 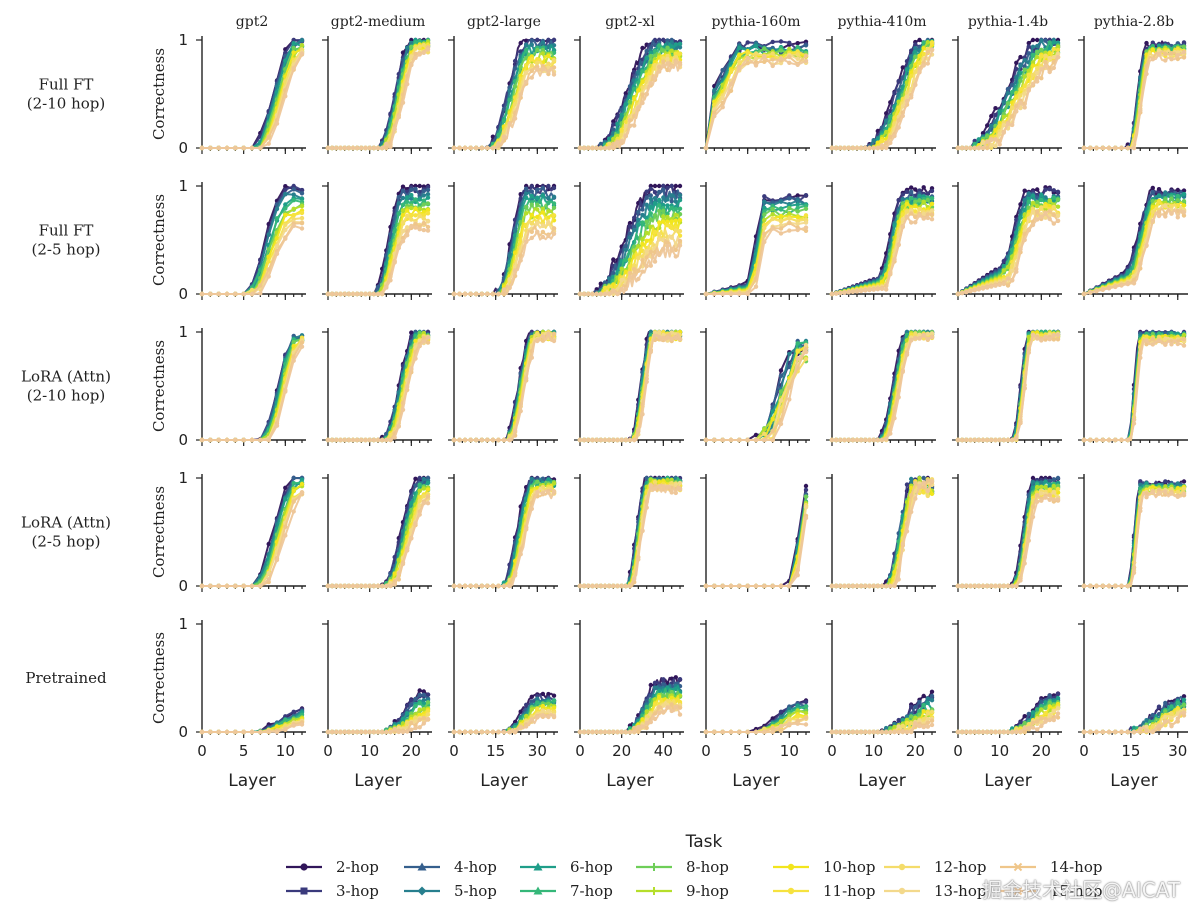 What do you see at coordinates (755, 22) in the screenshot?
I see `column-title-pythia-160m: pythia-160m` at bounding box center [755, 22].